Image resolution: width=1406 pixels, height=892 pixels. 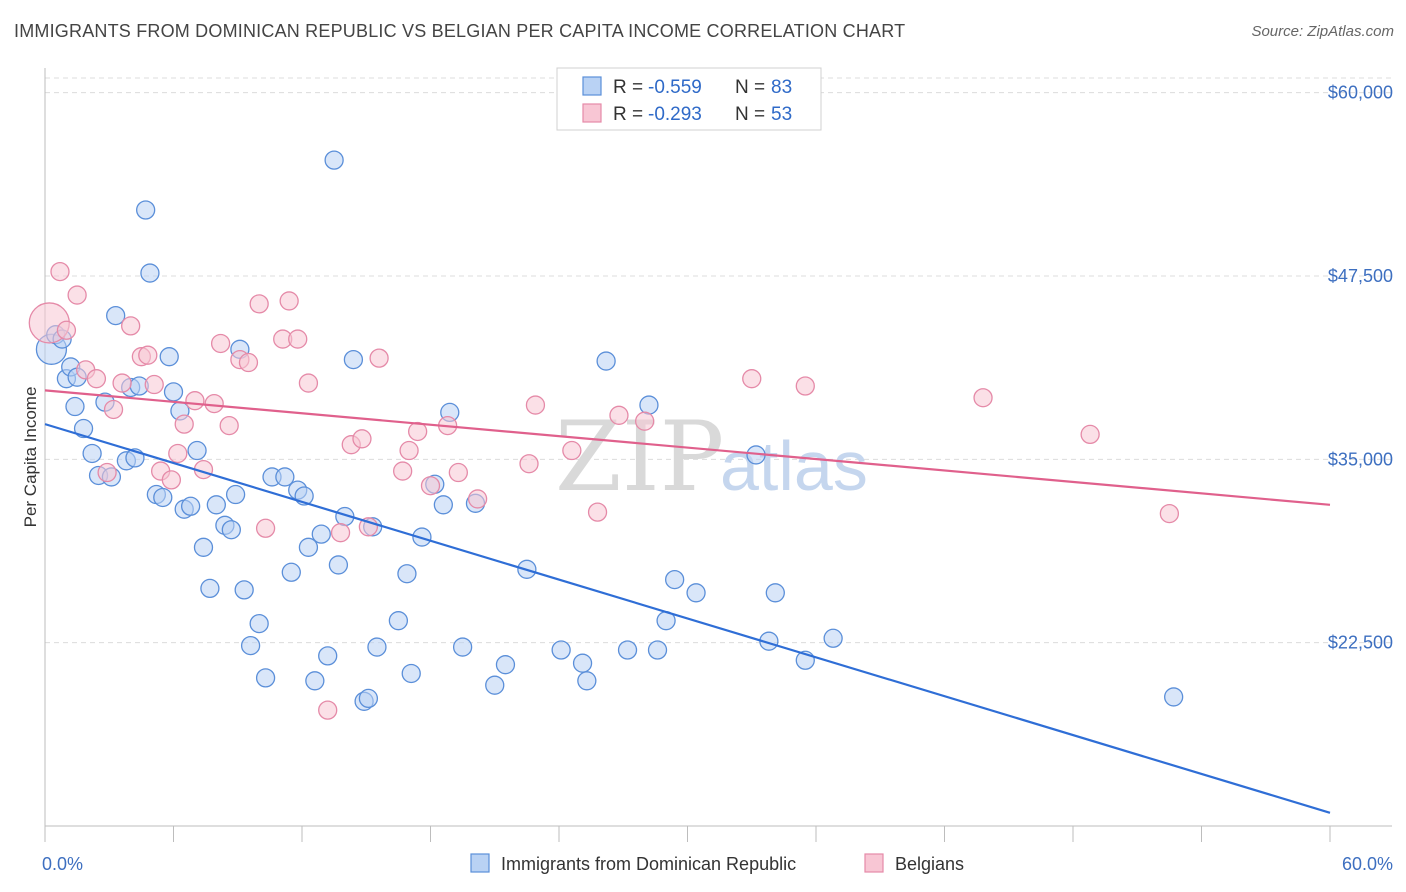 What do you see at coordinates (874, 863) in the screenshot?
I see `bottom-legend-swatch-pink` at bounding box center [874, 863].